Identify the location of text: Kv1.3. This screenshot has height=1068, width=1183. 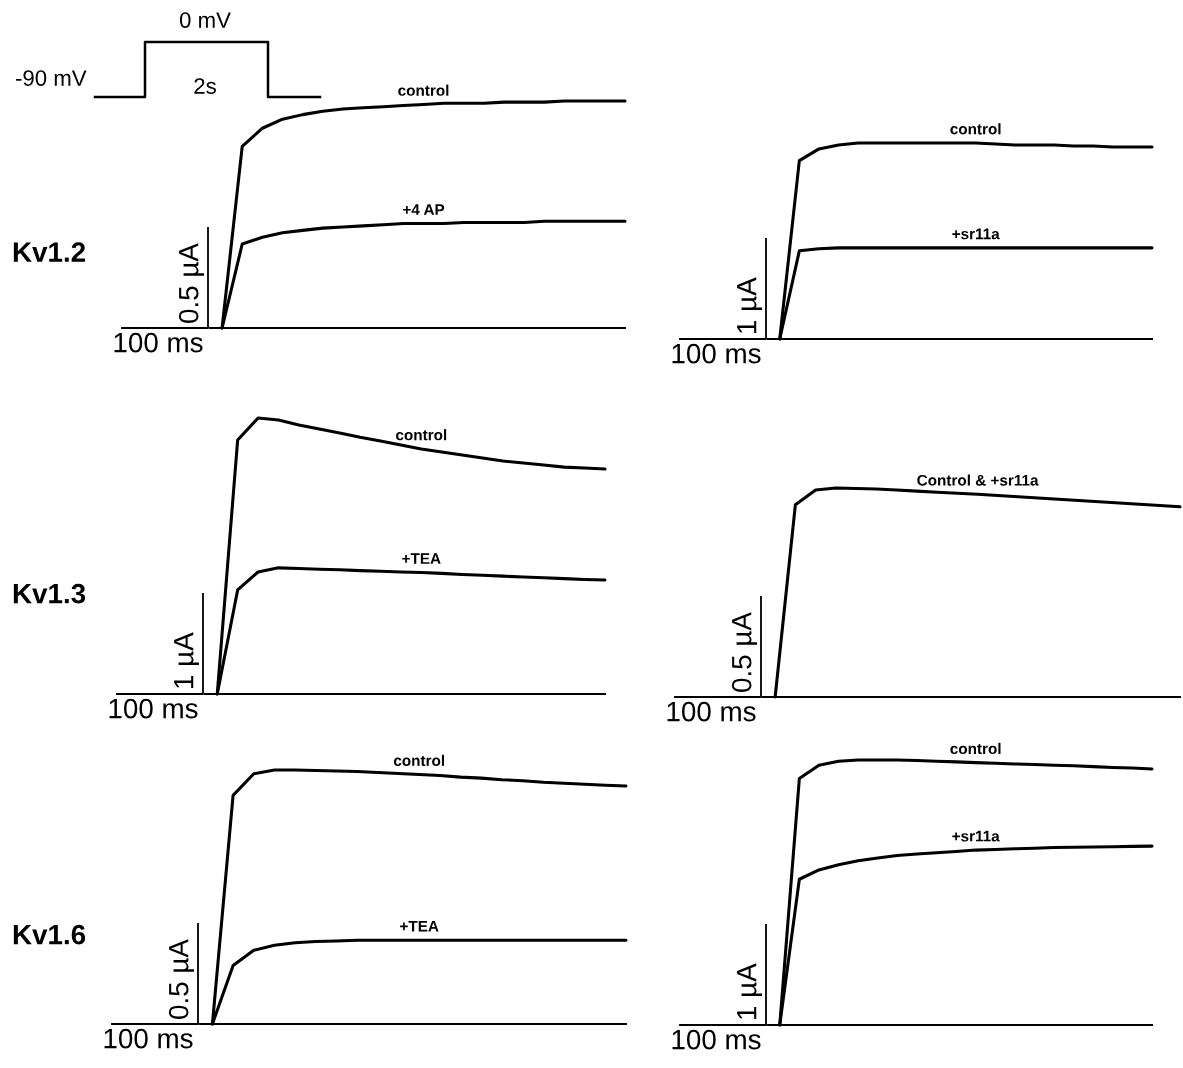
(49, 593).